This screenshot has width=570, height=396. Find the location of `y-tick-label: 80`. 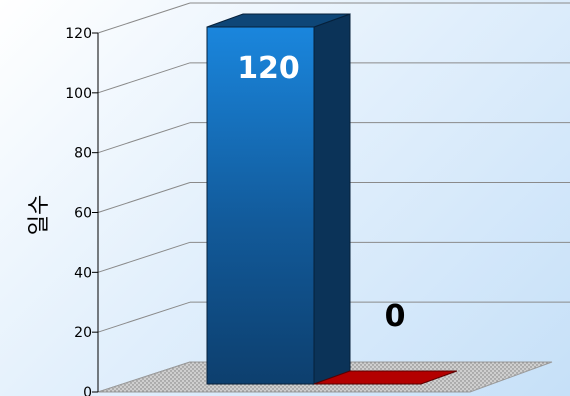

y-tick-label: 80 is located at coordinates (83, 154).